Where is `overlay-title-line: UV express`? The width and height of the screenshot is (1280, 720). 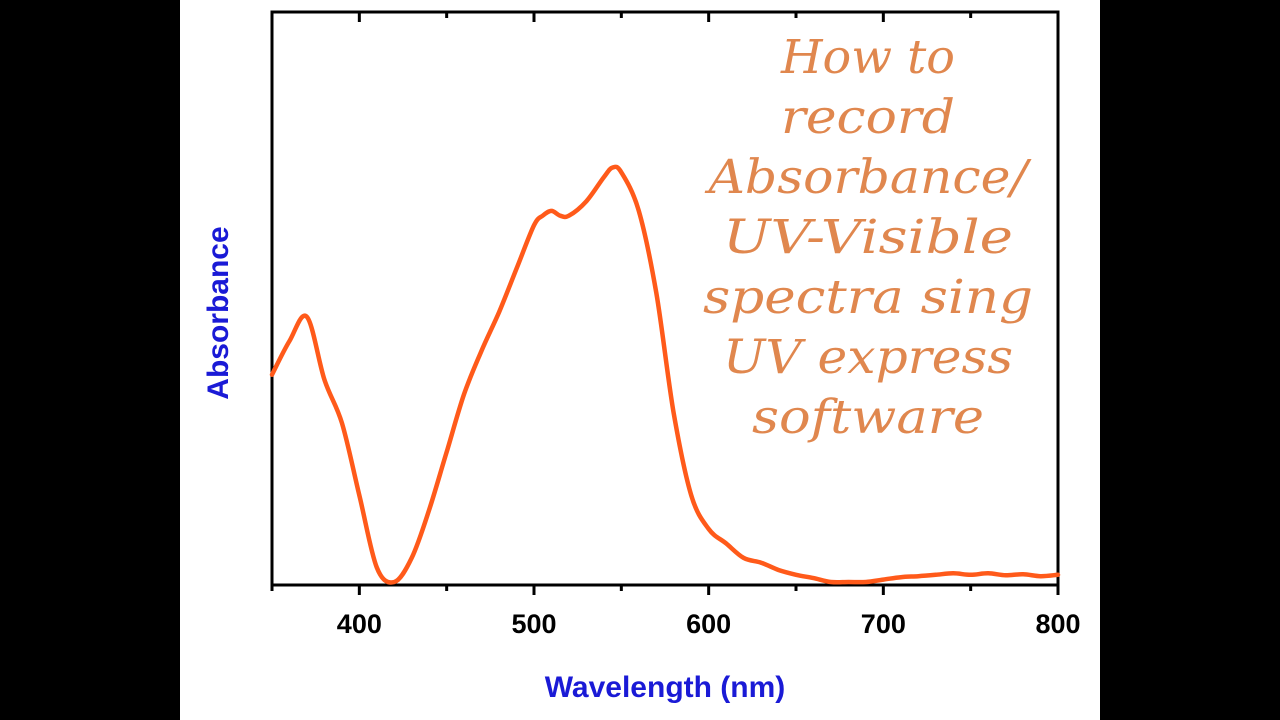
overlay-title-line: UV express is located at coordinates (868, 357).